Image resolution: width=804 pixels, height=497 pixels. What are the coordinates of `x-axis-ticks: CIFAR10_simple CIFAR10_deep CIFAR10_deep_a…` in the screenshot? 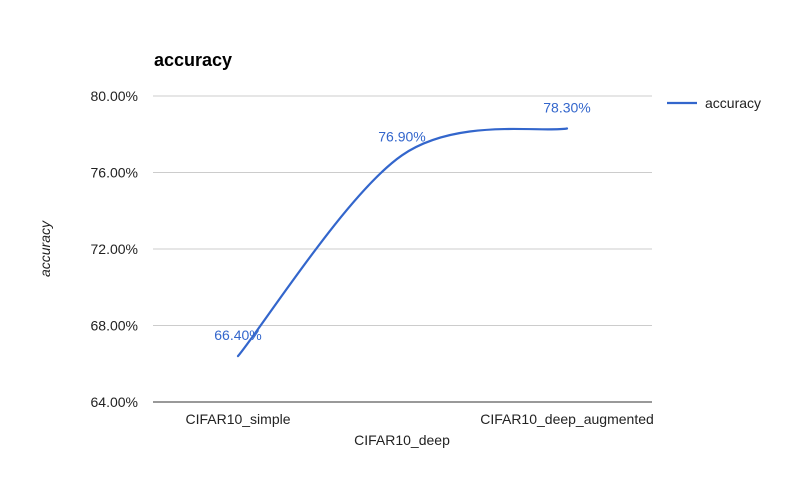 It's located at (419, 429).